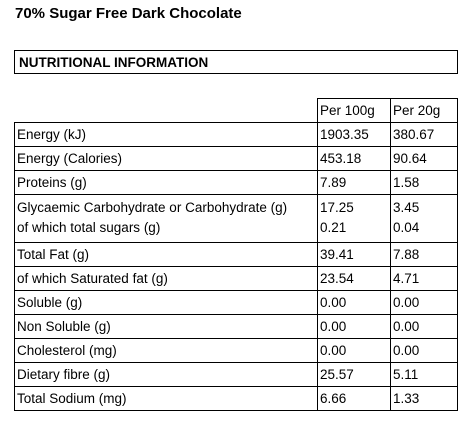 The height and width of the screenshot is (432, 472). What do you see at coordinates (89, 227) in the screenshot?
I see `row-sub-label: of which total sugars (g)` at bounding box center [89, 227].